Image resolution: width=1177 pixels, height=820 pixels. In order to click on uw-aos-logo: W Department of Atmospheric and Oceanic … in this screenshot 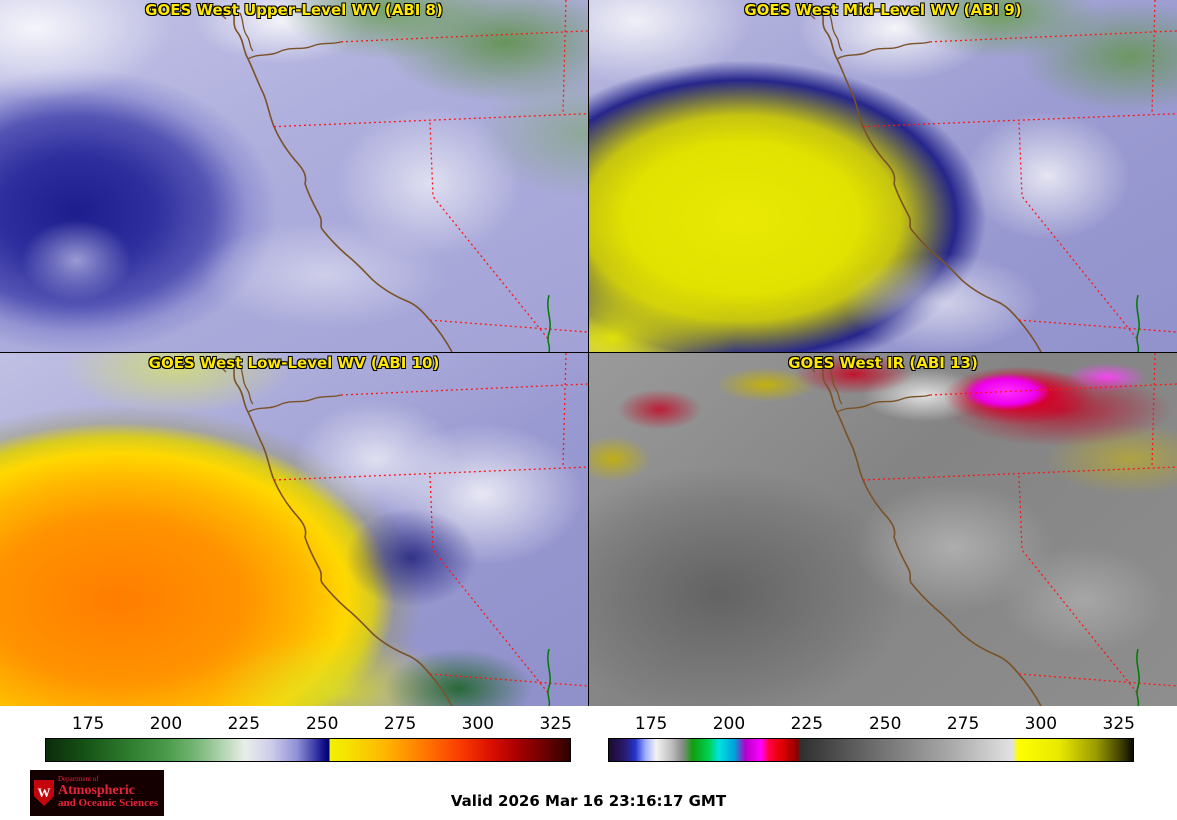, I will do `click(97, 793)`.